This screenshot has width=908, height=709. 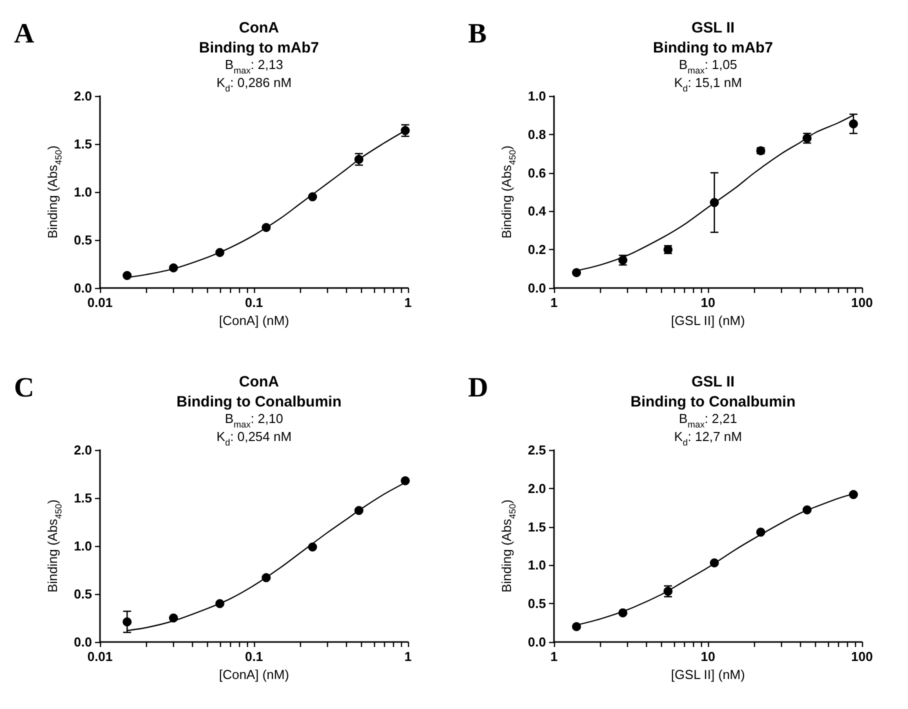 I want to click on text: C, so click(x=24, y=388).